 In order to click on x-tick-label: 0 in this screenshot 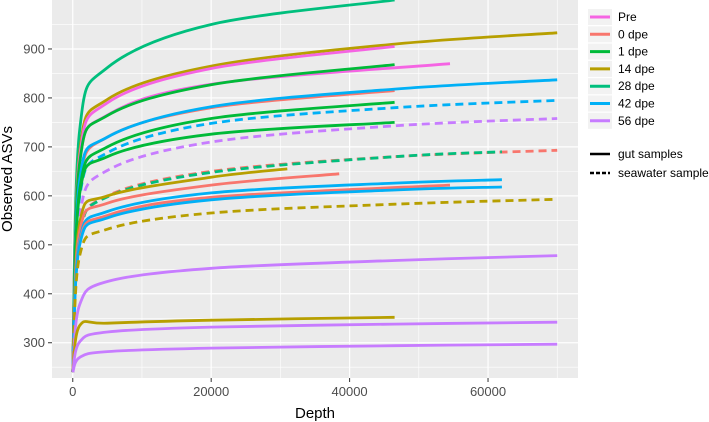, I will do `click(72, 391)`.